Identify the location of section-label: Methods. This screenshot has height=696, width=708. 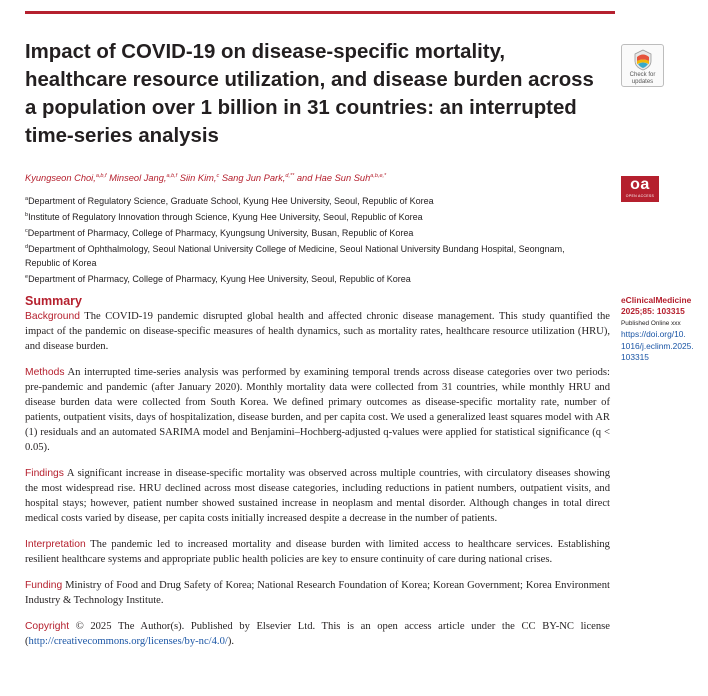
(45, 372).